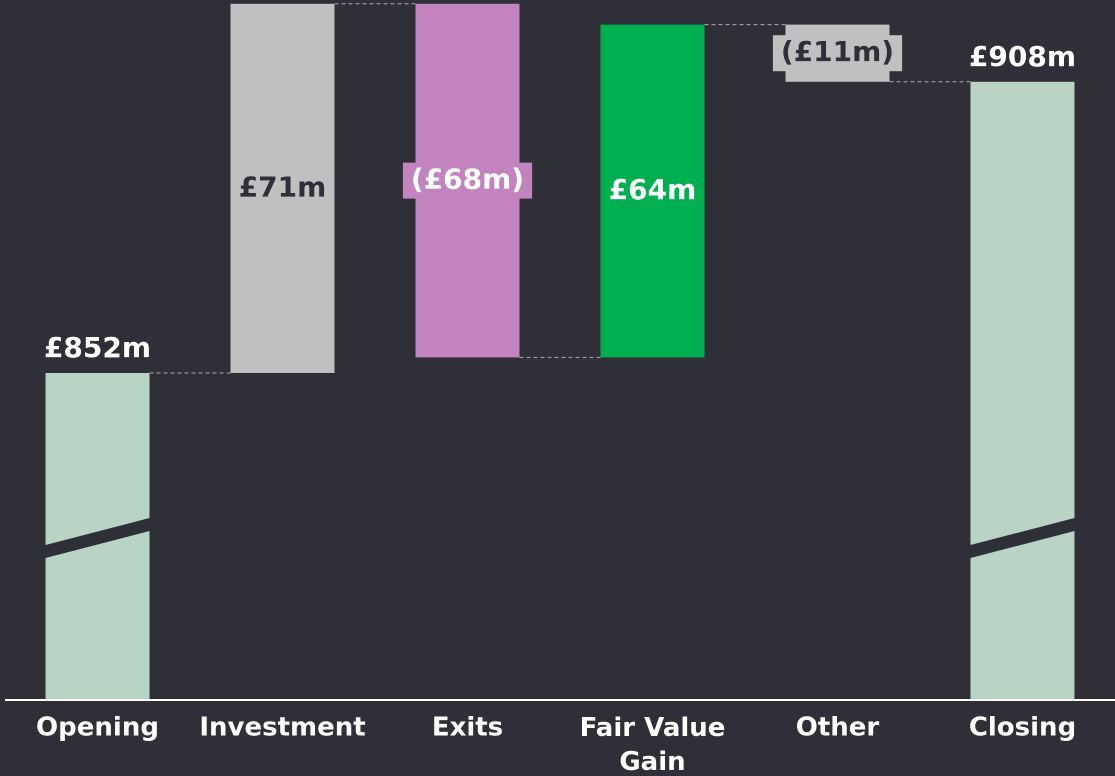 Image resolution: width=1115 pixels, height=776 pixels. What do you see at coordinates (1022, 391) in the screenshot?
I see `bar` at bounding box center [1022, 391].